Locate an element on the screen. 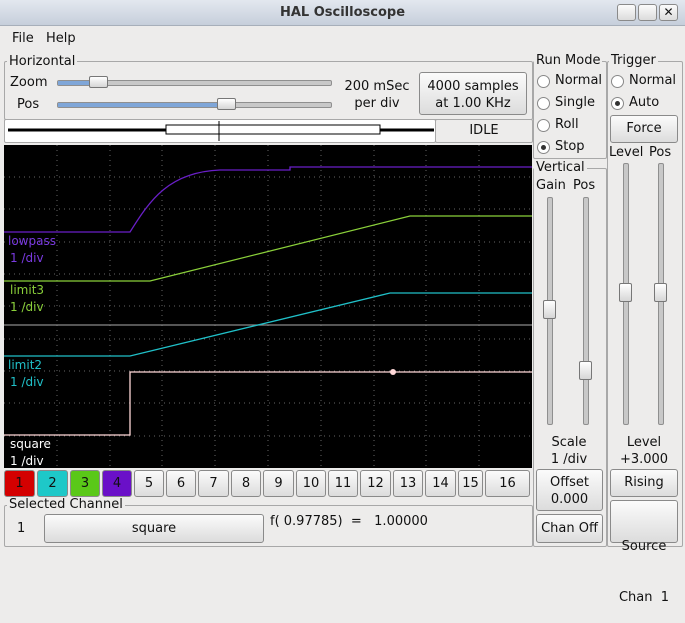  offset-label: Offset is located at coordinates (569, 482).